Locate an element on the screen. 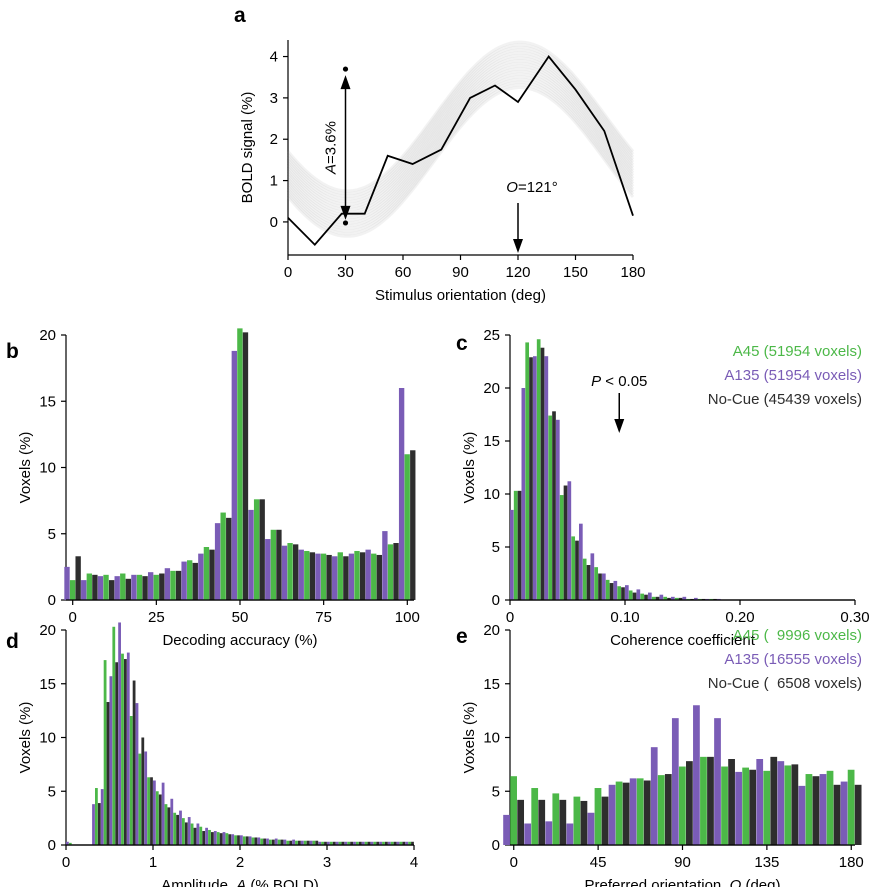 The width and height of the screenshot is (877, 887). panel-b-y-tick-label: 15 is located at coordinates (47, 401).